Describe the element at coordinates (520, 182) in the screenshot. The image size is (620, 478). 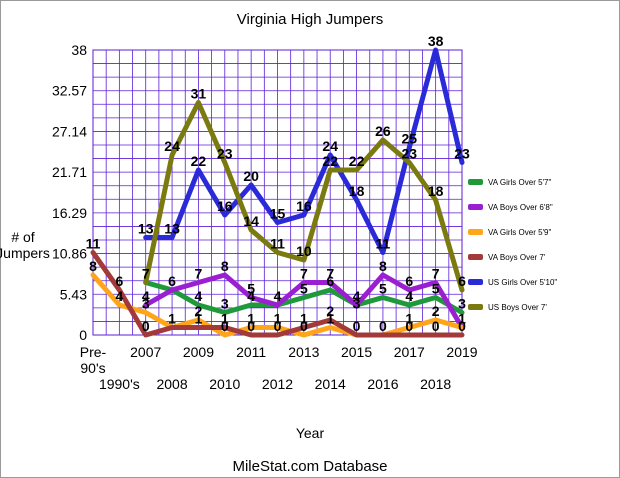
I see `legend-label: VA Girls Over 5'7"` at that location.